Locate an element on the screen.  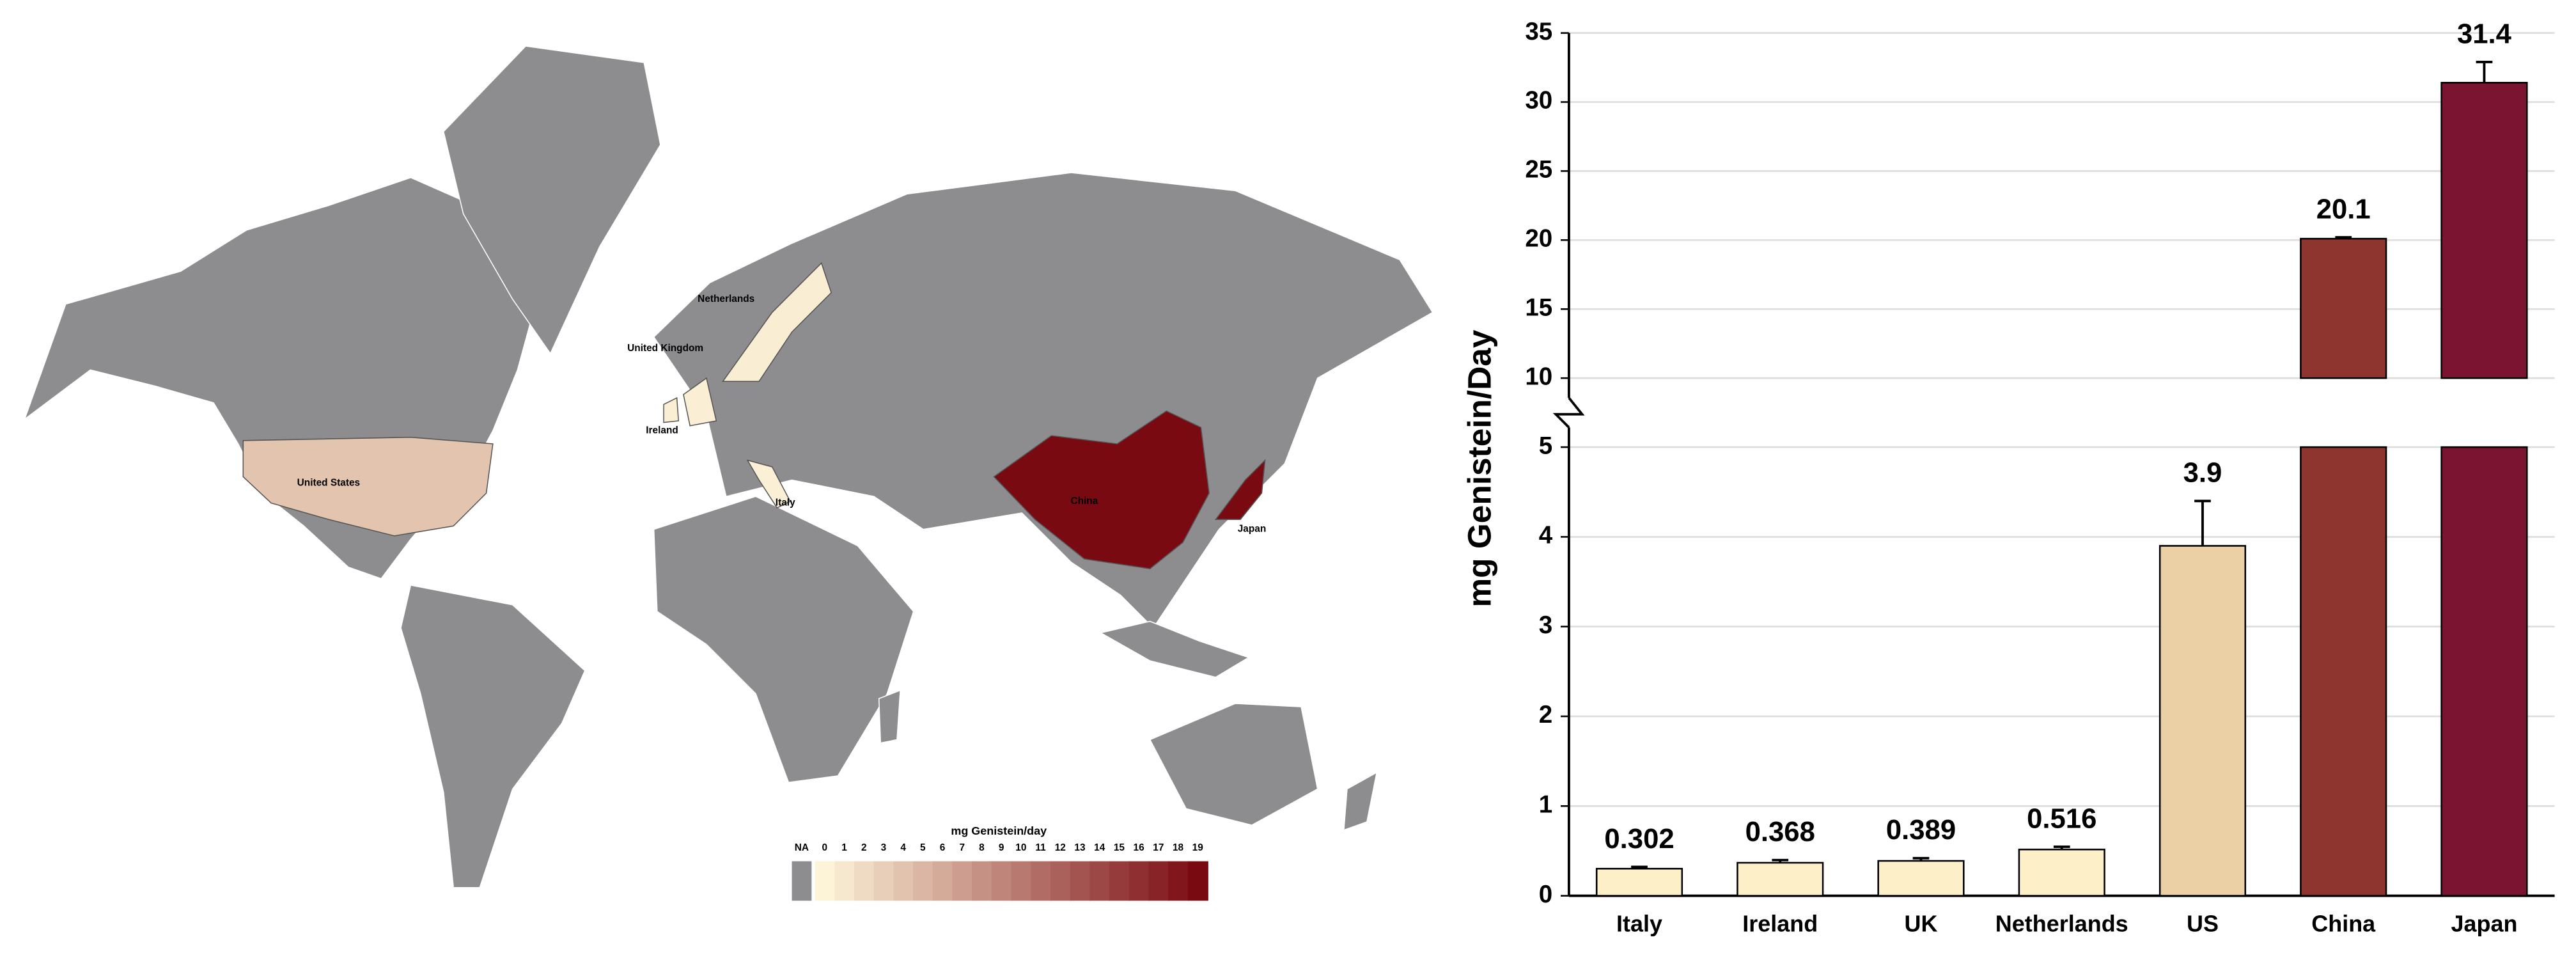
legend-tick-label: 2 is located at coordinates (864, 847).